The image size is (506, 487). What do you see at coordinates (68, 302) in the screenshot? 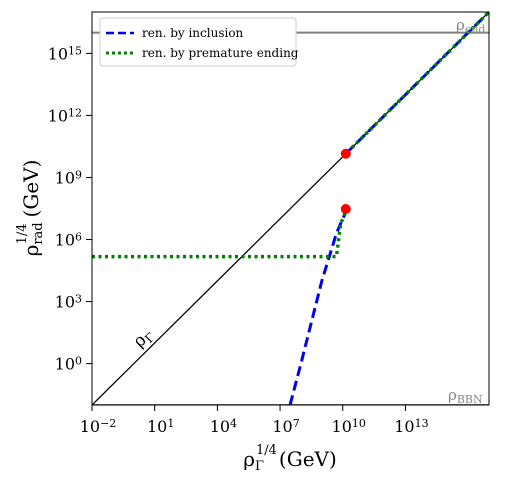
I see `y-tick-label-1: 103` at bounding box center [68, 302].